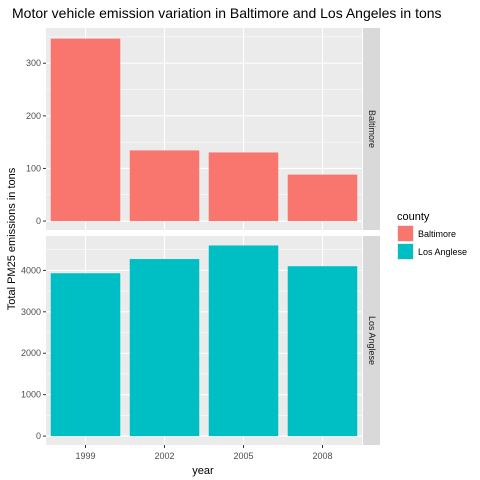 The width and height of the screenshot is (480, 480). Describe the element at coordinates (322, 198) in the screenshot. I see `bar-baltimore-2008` at that location.